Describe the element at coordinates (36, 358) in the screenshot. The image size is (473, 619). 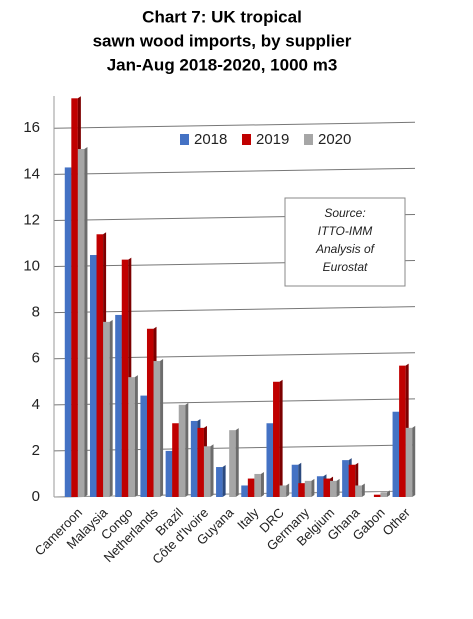
I see `y-tick-label: 6` at that location.